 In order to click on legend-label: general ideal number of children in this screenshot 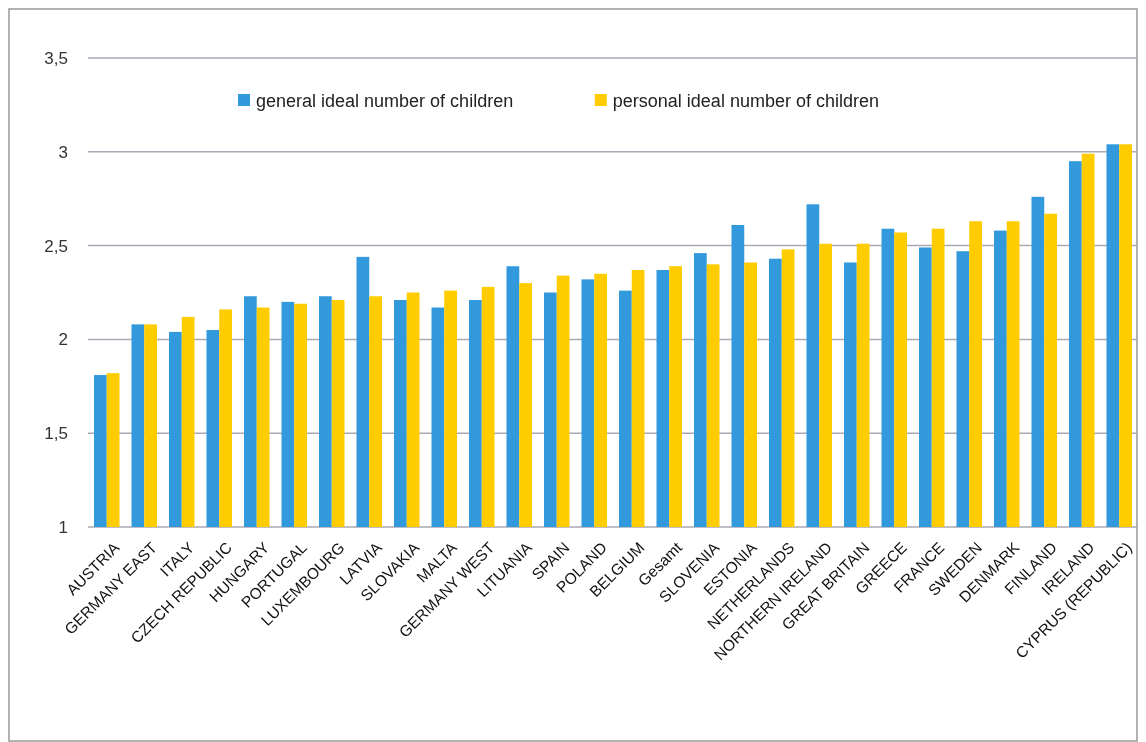, I will do `click(385, 101)`.